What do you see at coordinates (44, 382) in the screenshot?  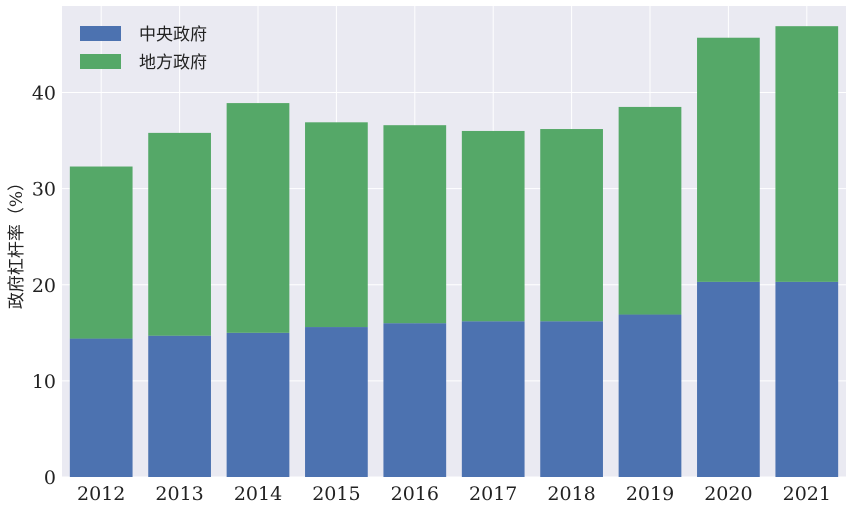 I see `y-tick-label: 10` at bounding box center [44, 382].